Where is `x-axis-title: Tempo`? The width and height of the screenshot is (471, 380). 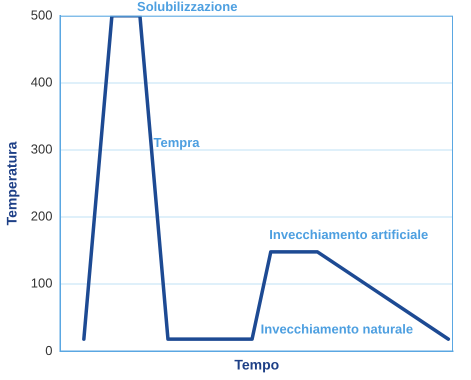
x-axis-title: Tempo is located at coordinates (257, 364).